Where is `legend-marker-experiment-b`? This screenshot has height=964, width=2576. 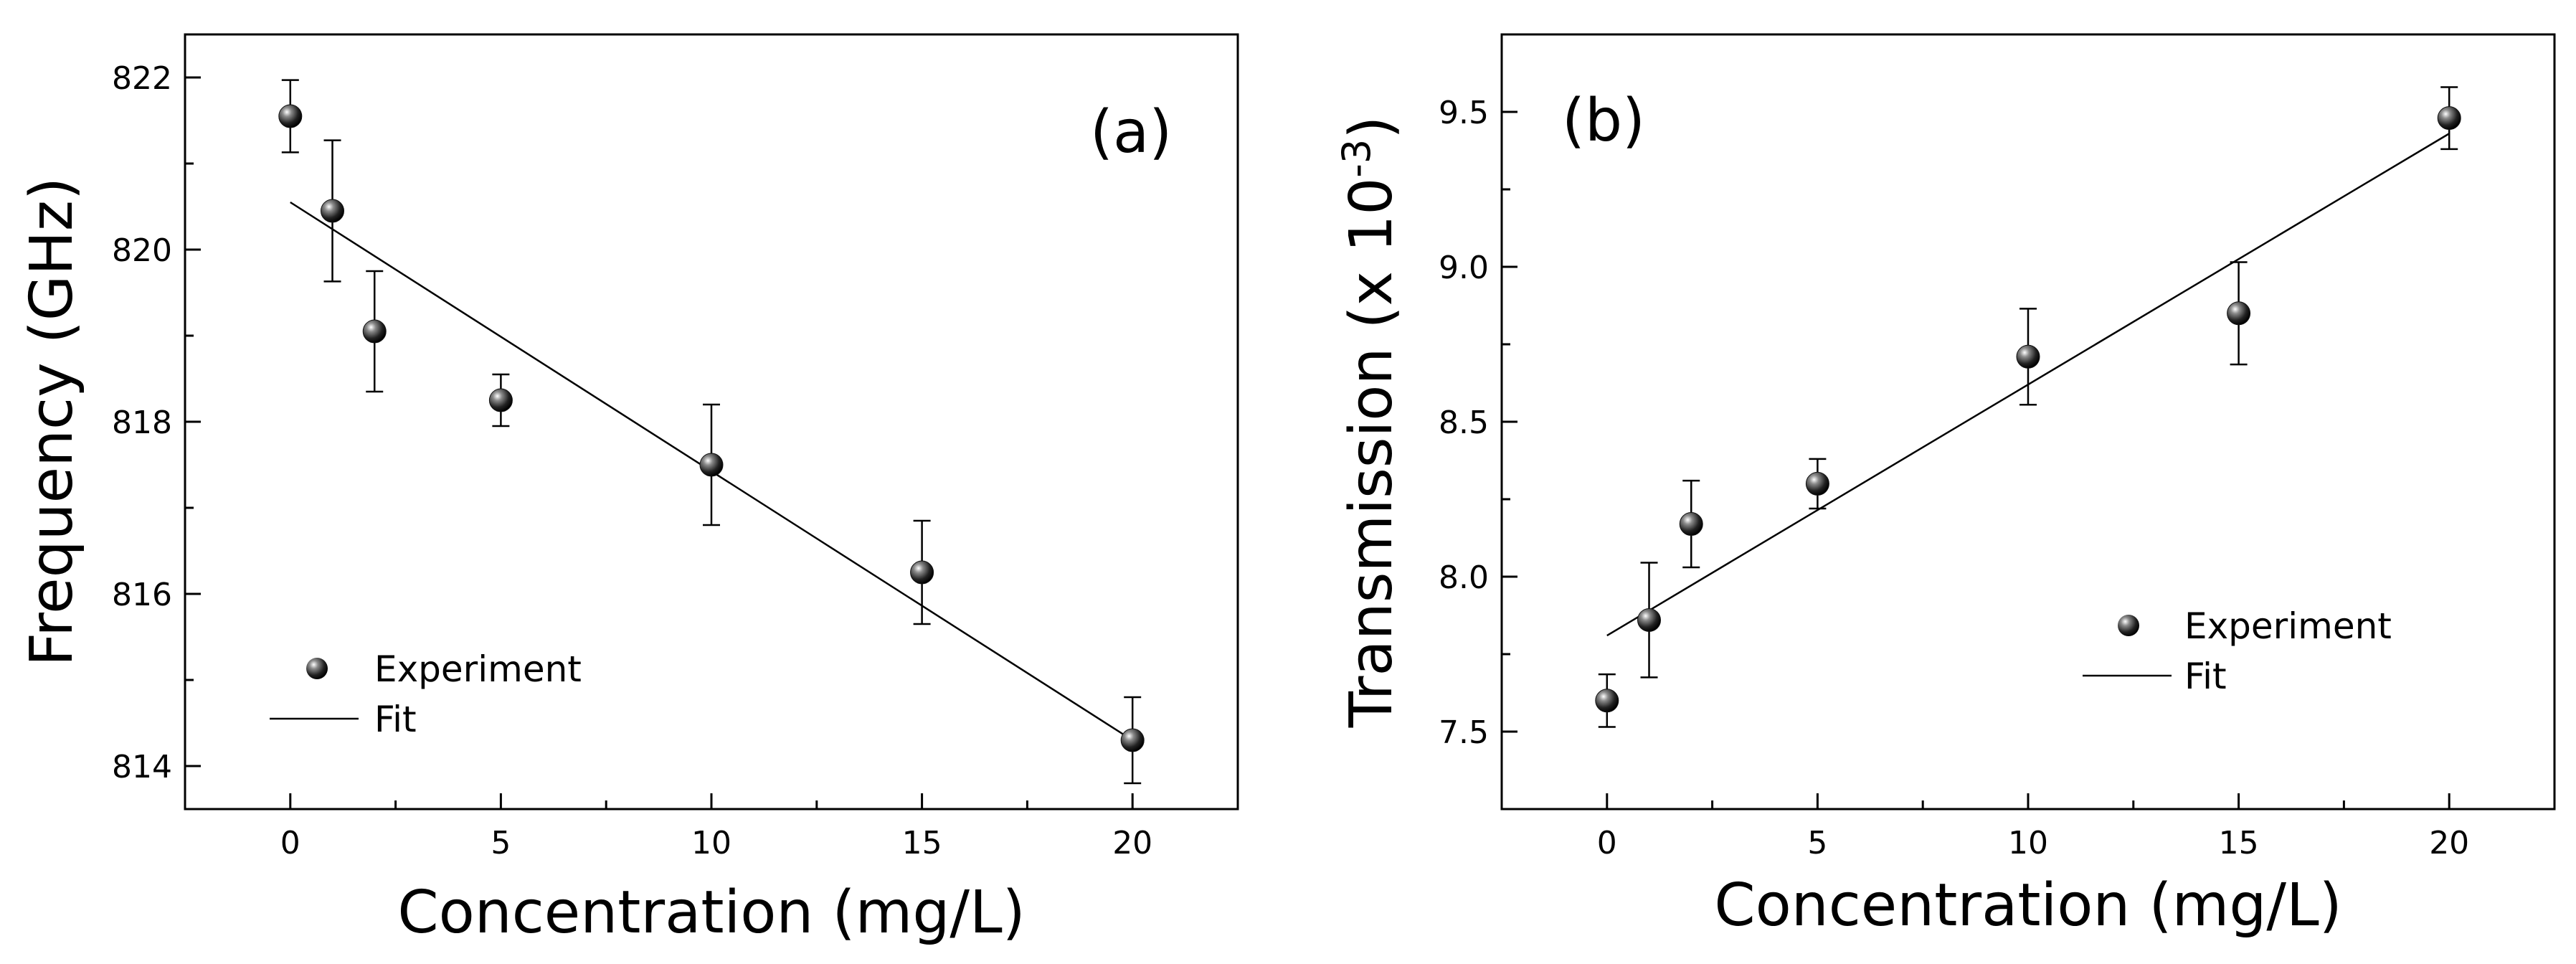 legend-marker-experiment-b is located at coordinates (2128, 625).